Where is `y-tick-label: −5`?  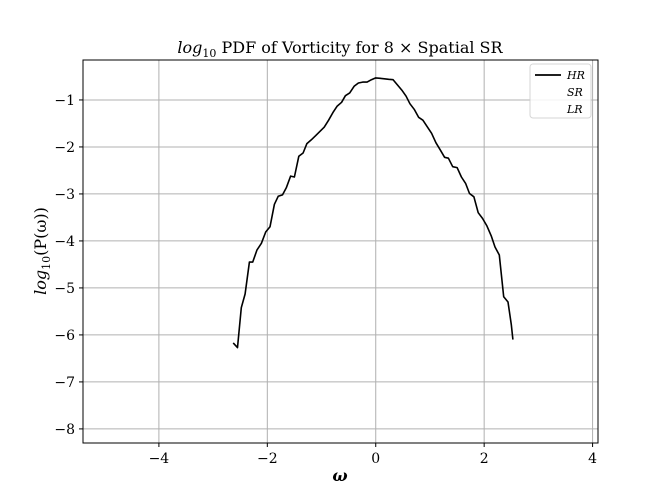 y-tick-label: −5 is located at coordinates (64, 289).